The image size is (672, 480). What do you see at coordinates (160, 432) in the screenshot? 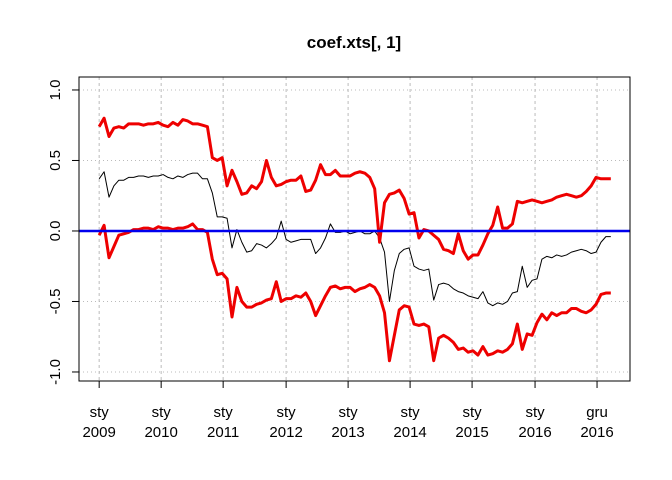
I see `x-tick-label: 2010` at bounding box center [160, 432].